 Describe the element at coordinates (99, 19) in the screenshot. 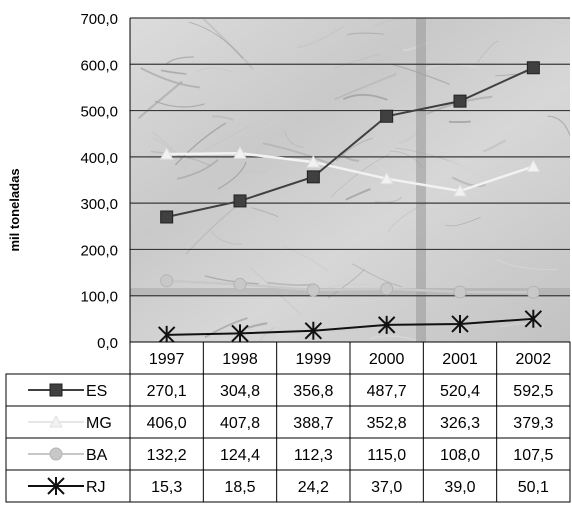

I see `y-tick-label: 700,0` at that location.